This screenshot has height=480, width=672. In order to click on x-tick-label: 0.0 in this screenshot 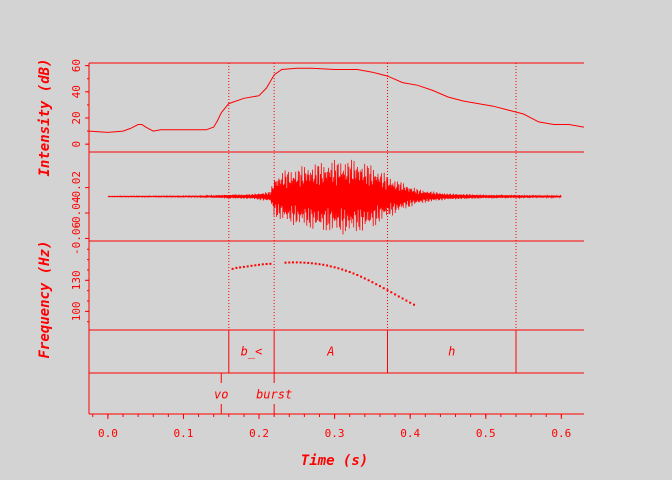, I will do `click(108, 433)`.